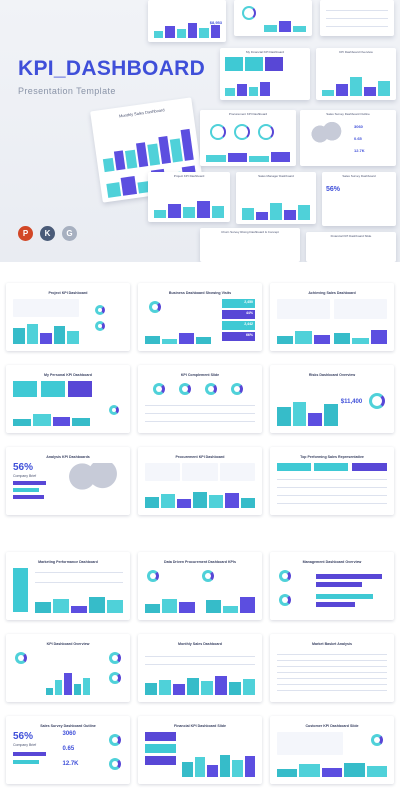  What do you see at coordinates (200, 293) in the screenshot?
I see `slide-title: Business Dashboard Showing Visits` at bounding box center [200, 293].